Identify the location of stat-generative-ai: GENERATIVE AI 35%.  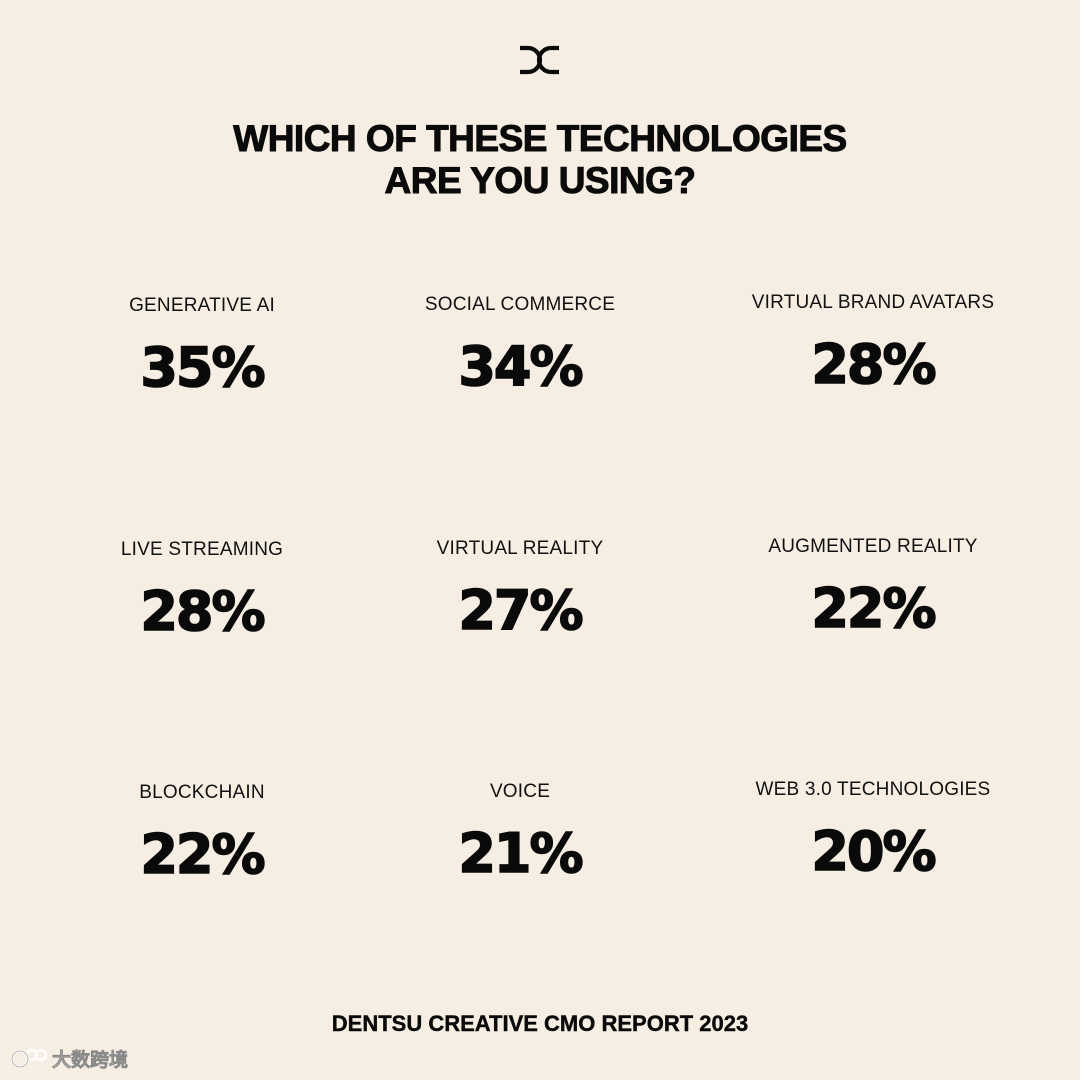
(202, 346).